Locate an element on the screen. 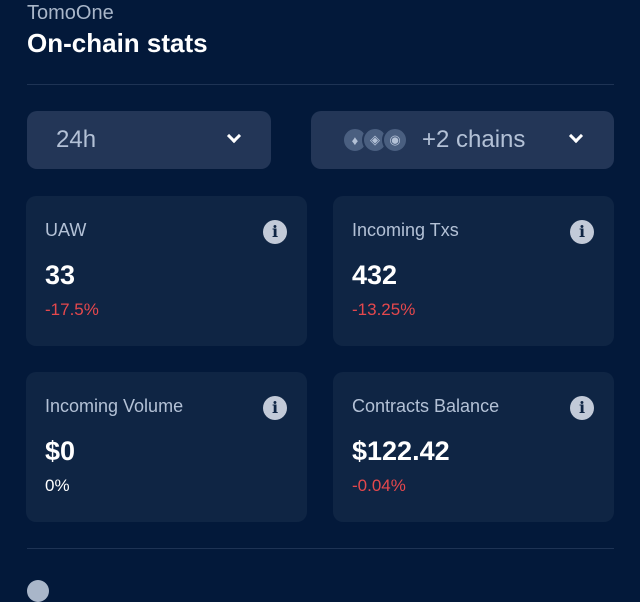 The height and width of the screenshot is (602, 640). info-icon is located at coordinates (38, 591).